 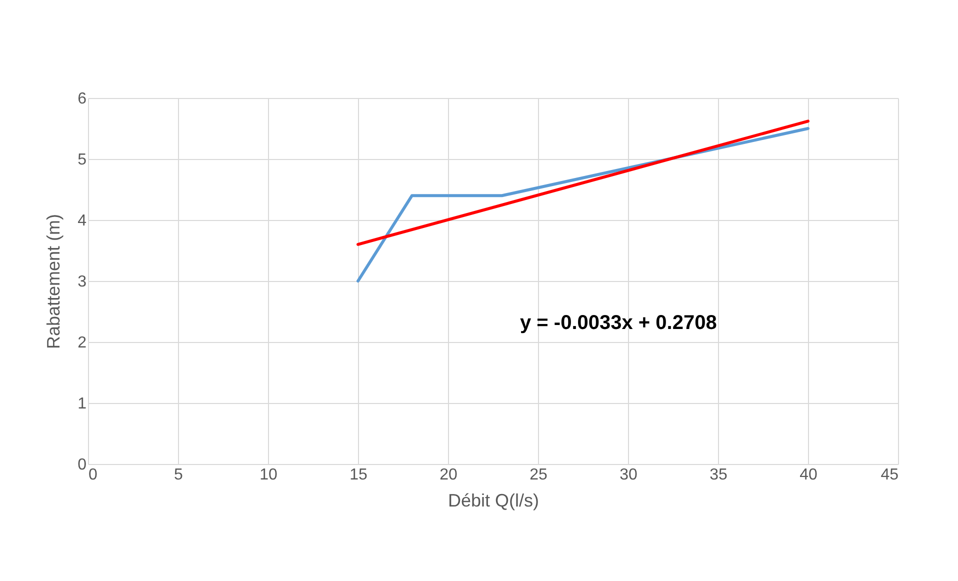 What do you see at coordinates (54, 282) in the screenshot?
I see `y-axis-title: Rabattement (m)` at bounding box center [54, 282].